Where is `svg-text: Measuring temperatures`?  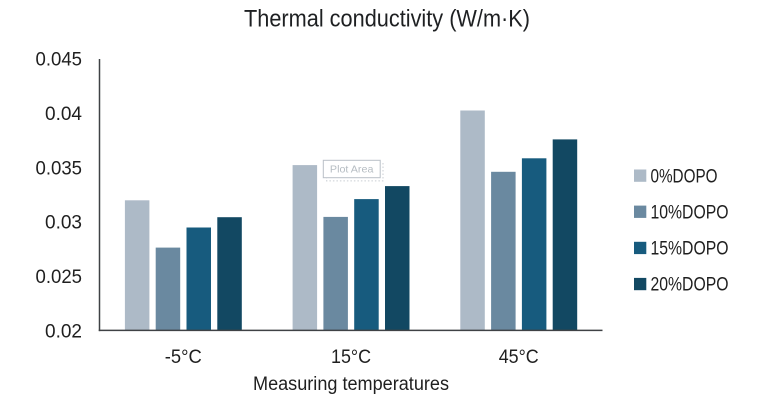 svg-text: Measuring temperatures is located at coordinates (351, 384).